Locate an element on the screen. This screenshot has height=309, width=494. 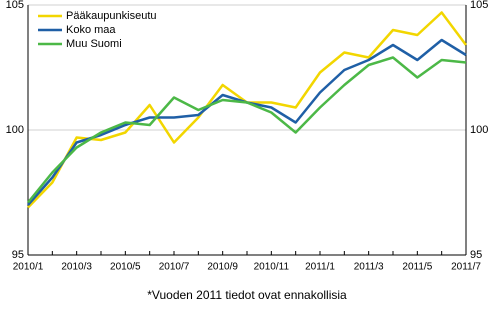
legend-label: Muu Suomi is located at coordinates (94, 44).